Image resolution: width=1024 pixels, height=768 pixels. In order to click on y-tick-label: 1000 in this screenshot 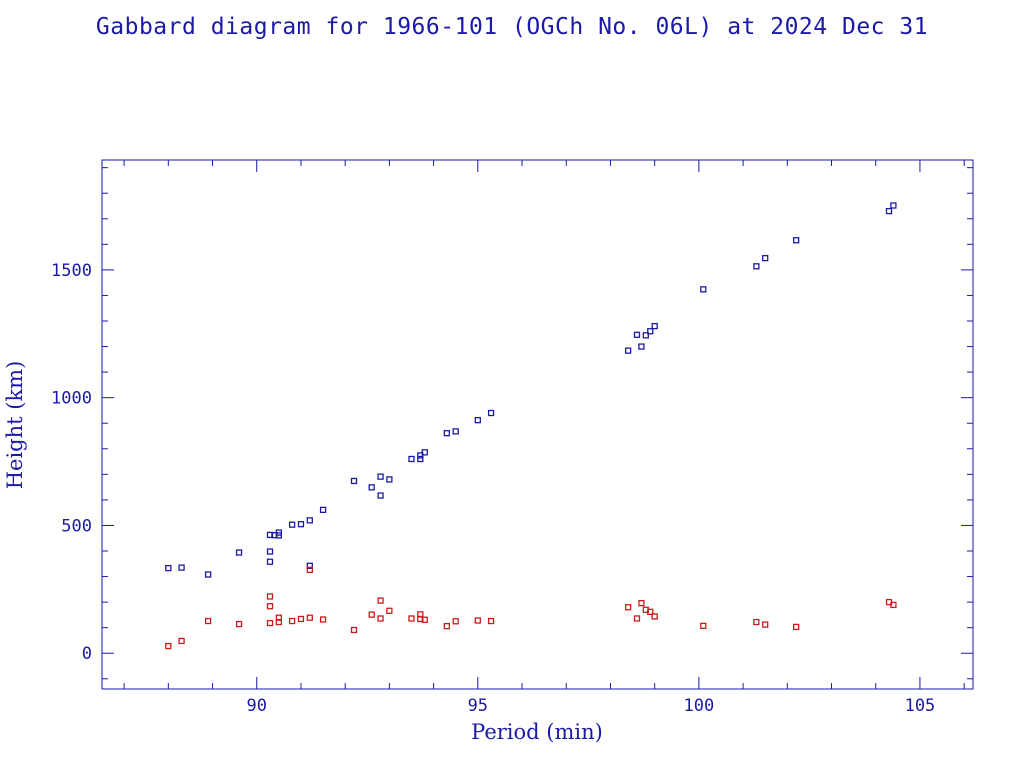, I will do `click(71, 399)`.